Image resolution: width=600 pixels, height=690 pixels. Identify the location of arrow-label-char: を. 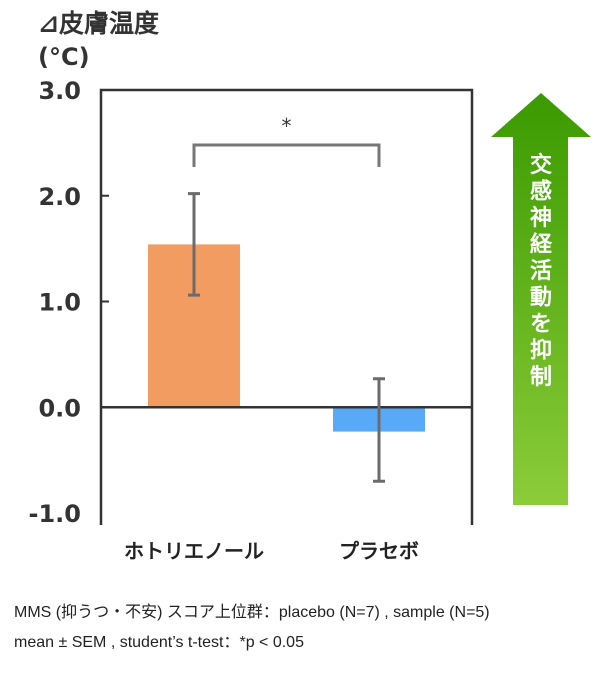
(541, 324).